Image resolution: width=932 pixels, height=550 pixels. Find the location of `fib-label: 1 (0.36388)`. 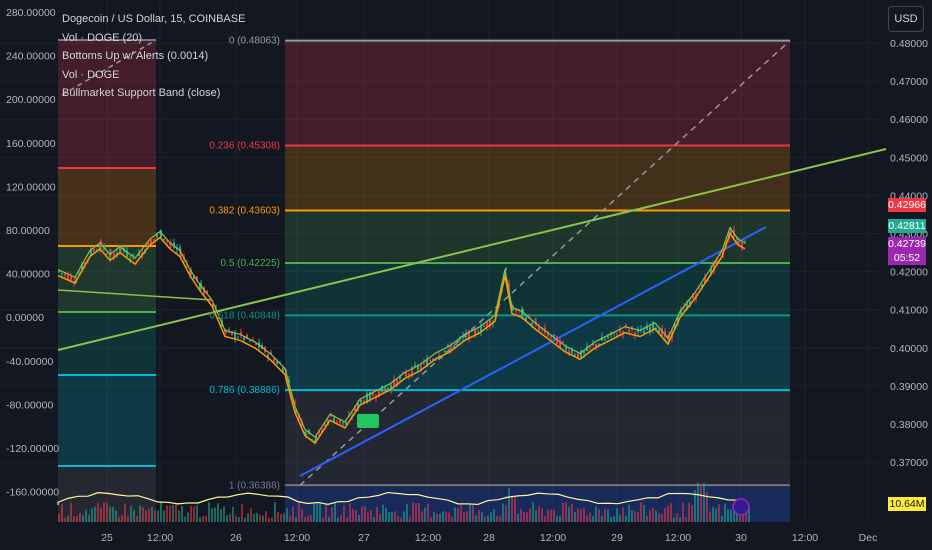

fib-label: 1 (0.36388) is located at coordinates (254, 485).